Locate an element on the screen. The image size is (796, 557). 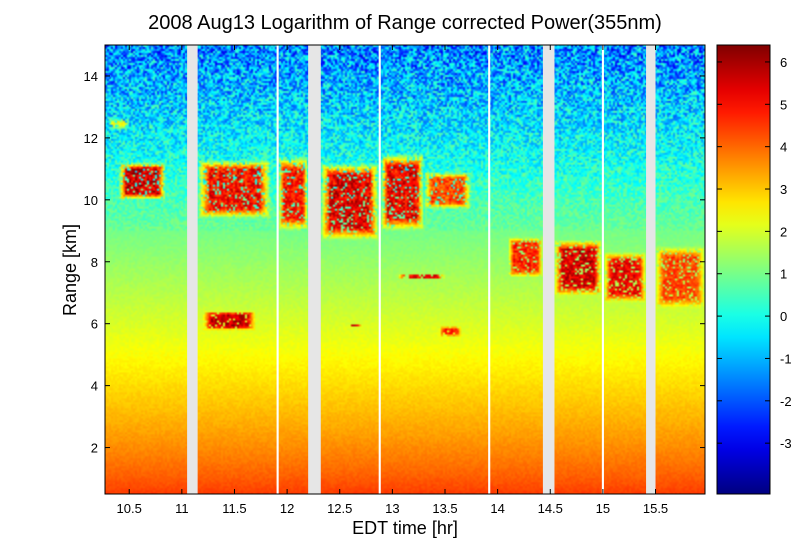
x-tick-label: 14 is located at coordinates (497, 508).